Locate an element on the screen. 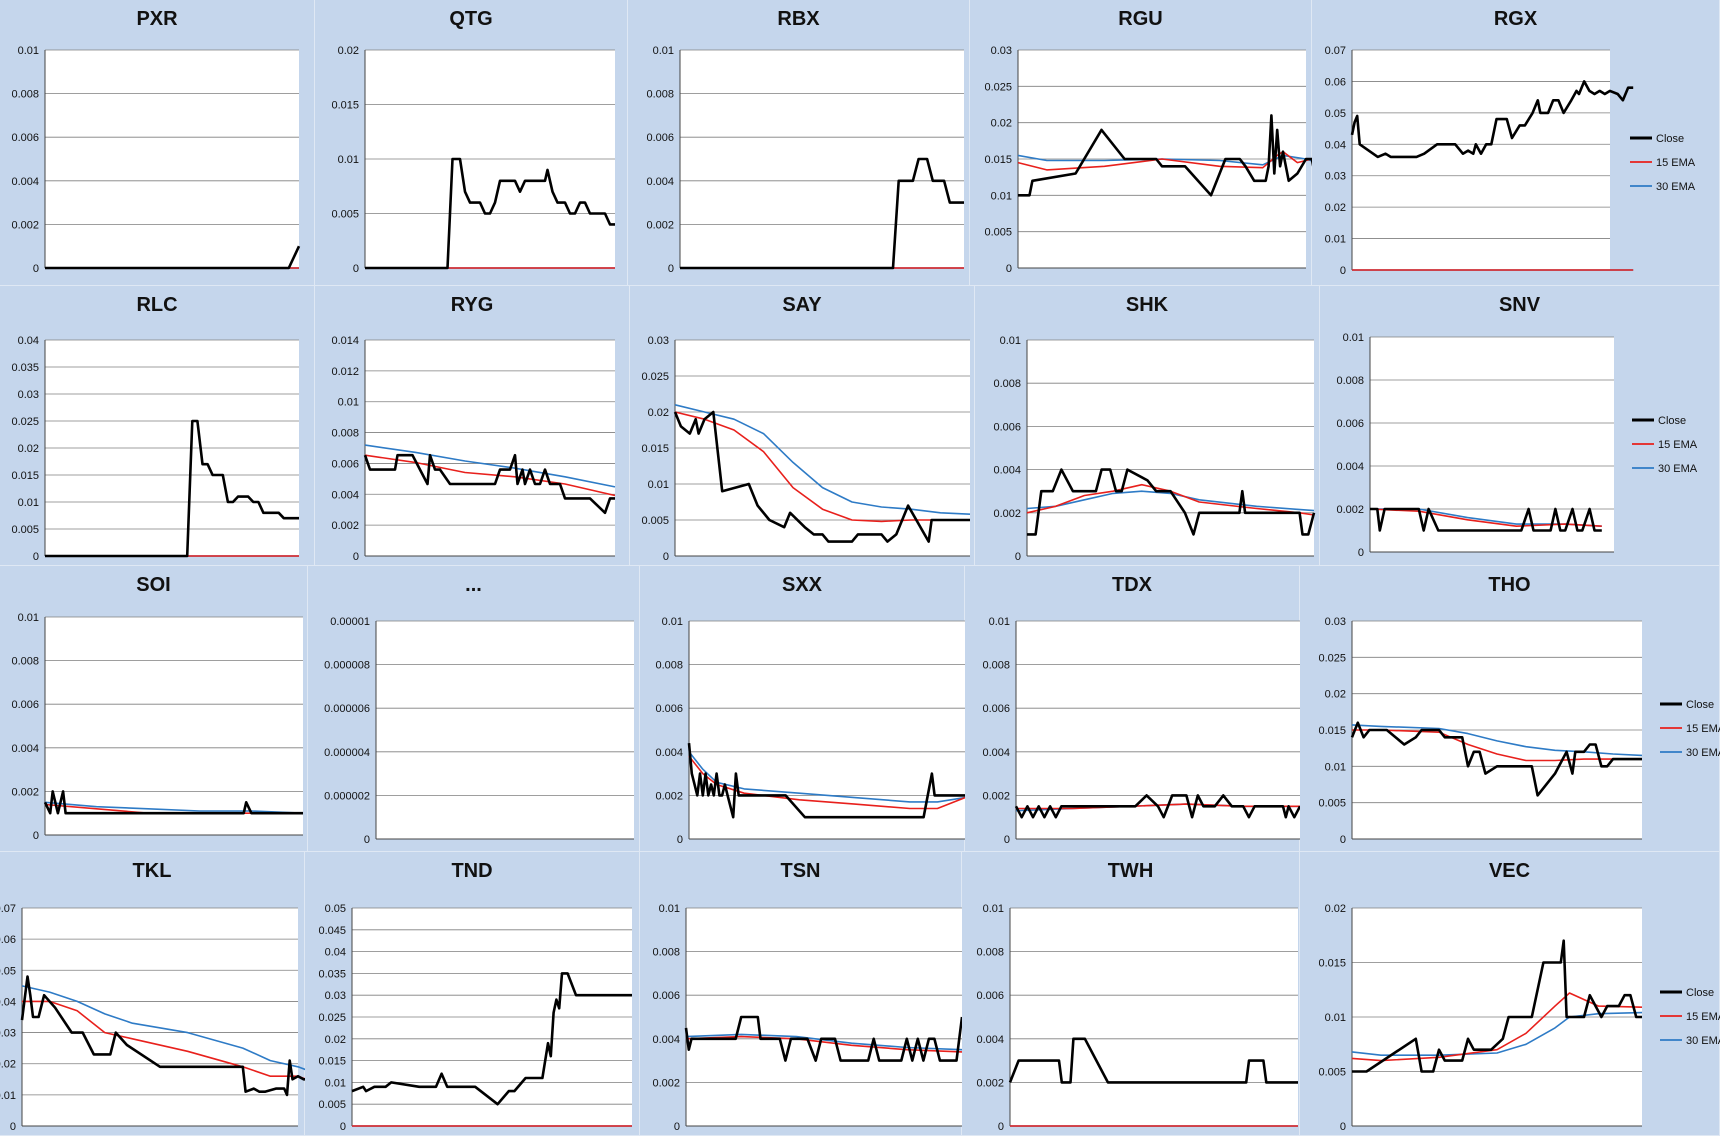 The width and height of the screenshot is (1720, 1136). y-tick-label: 0.045 is located at coordinates (332, 931).